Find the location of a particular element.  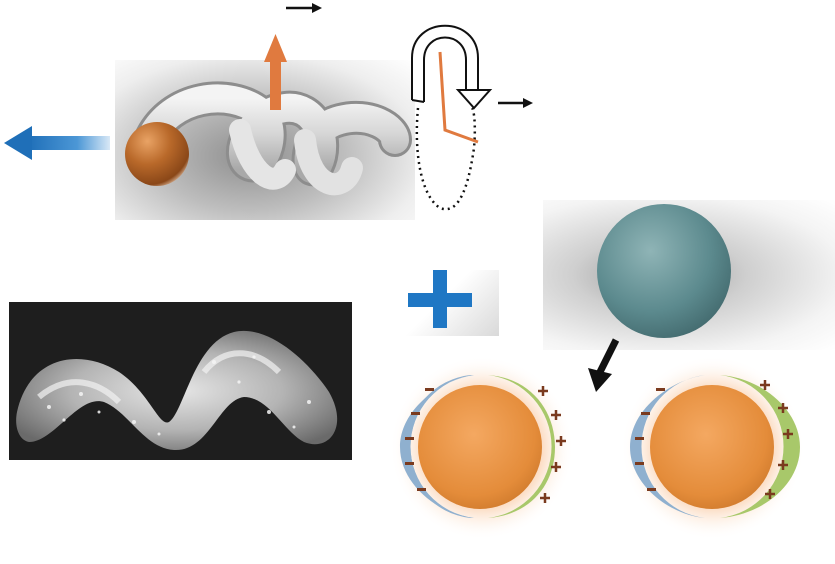

positive-charges is located at coordinates (665, 441).